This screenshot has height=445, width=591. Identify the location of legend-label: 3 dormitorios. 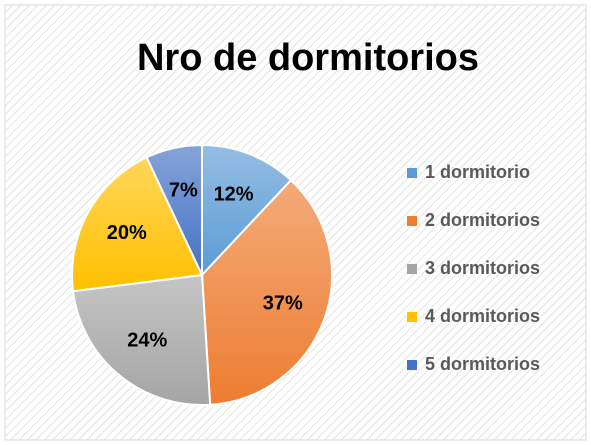
(482, 268).